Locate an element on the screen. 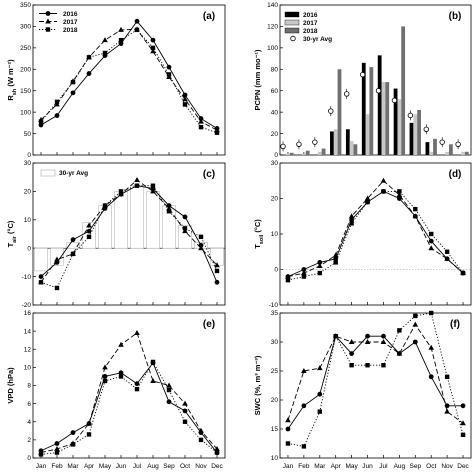 The image size is (474, 474). bar-2017-aug is located at coordinates (399, 127).